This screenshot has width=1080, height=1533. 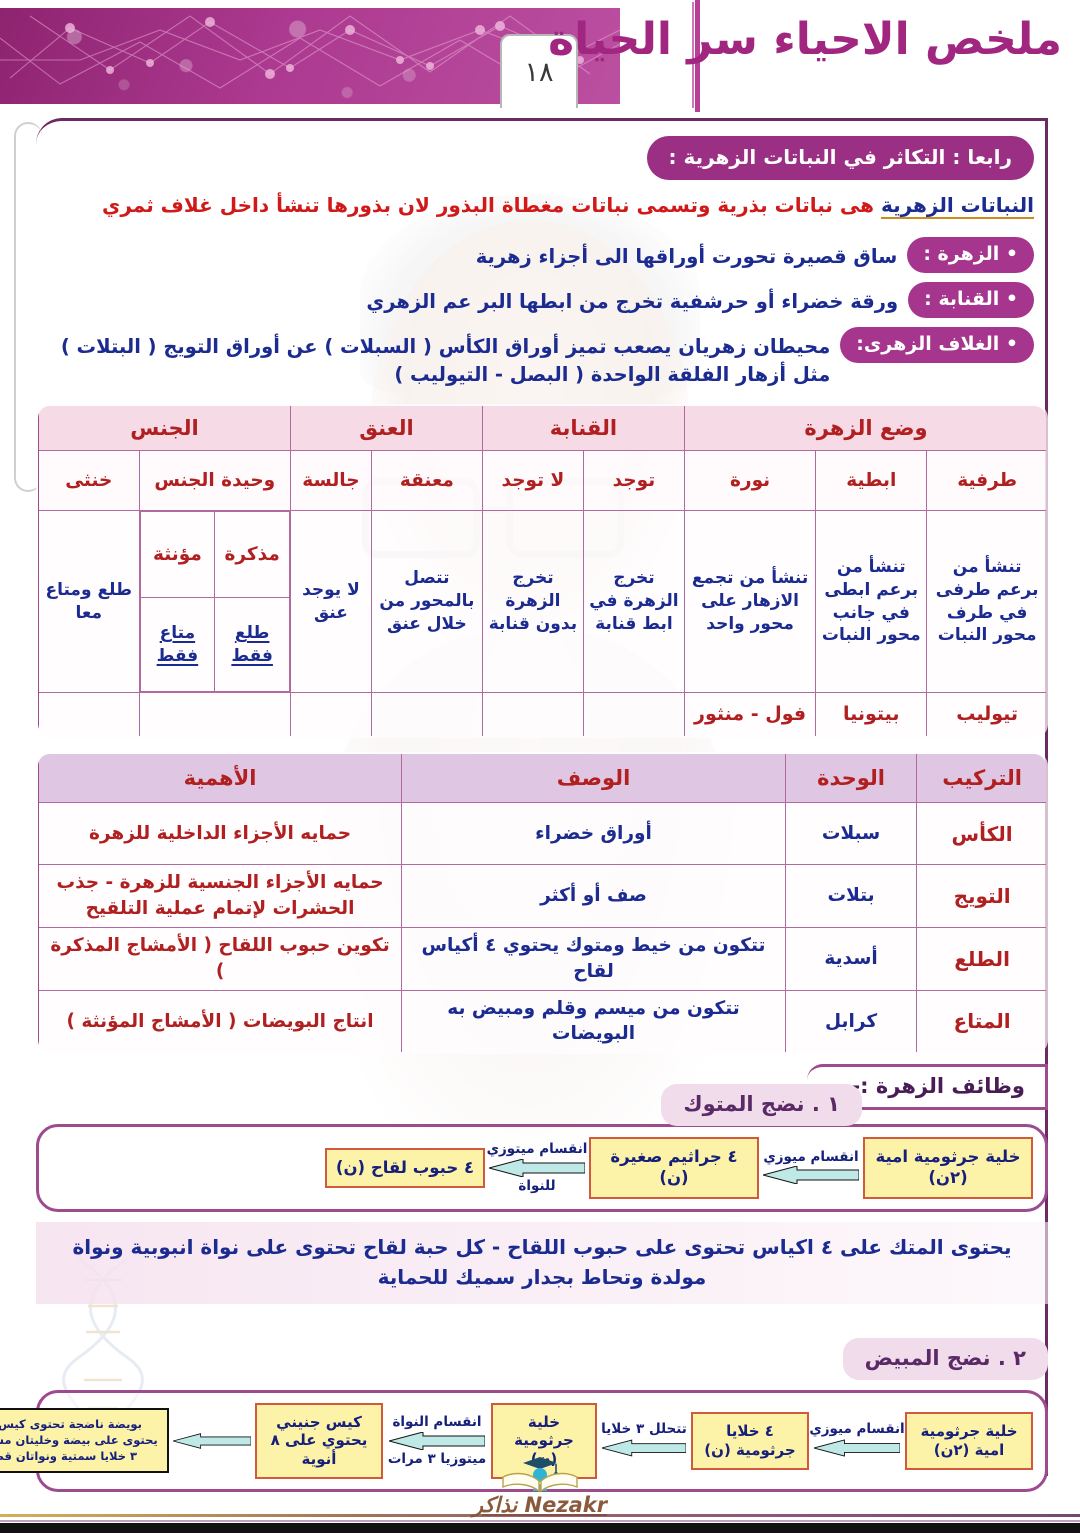 I want to click on row-importance-gynoecium: انتاج البويضات ( الأمشاج المؤنثة ), so click(x=220, y=1021).